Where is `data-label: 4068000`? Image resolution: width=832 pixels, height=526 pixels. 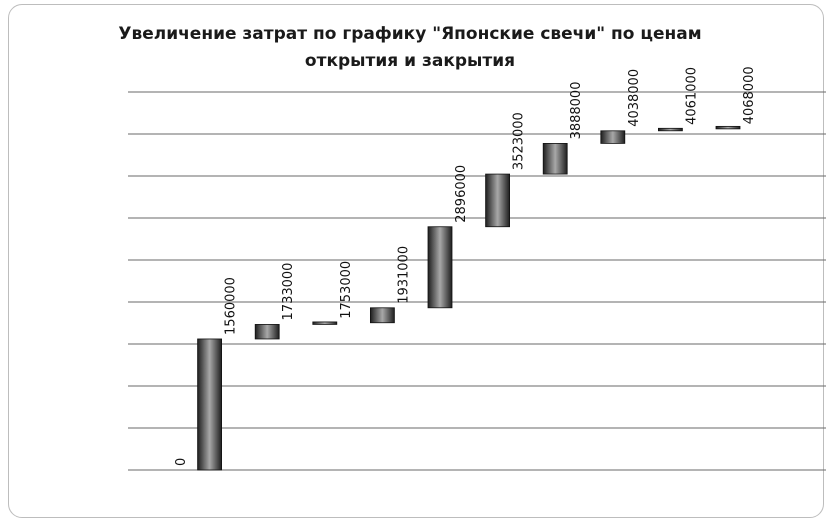
data-label: 4068000 is located at coordinates (749, 95).